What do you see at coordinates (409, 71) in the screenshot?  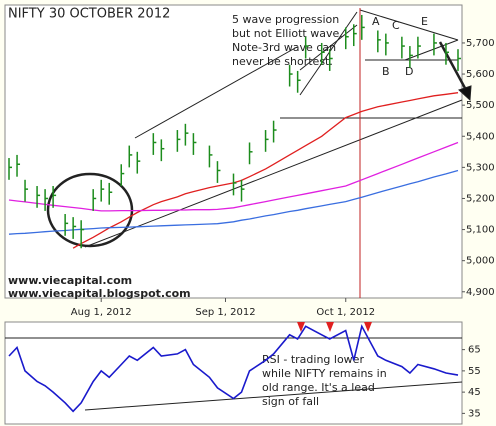 I see `wave-label: D` at bounding box center [409, 71].